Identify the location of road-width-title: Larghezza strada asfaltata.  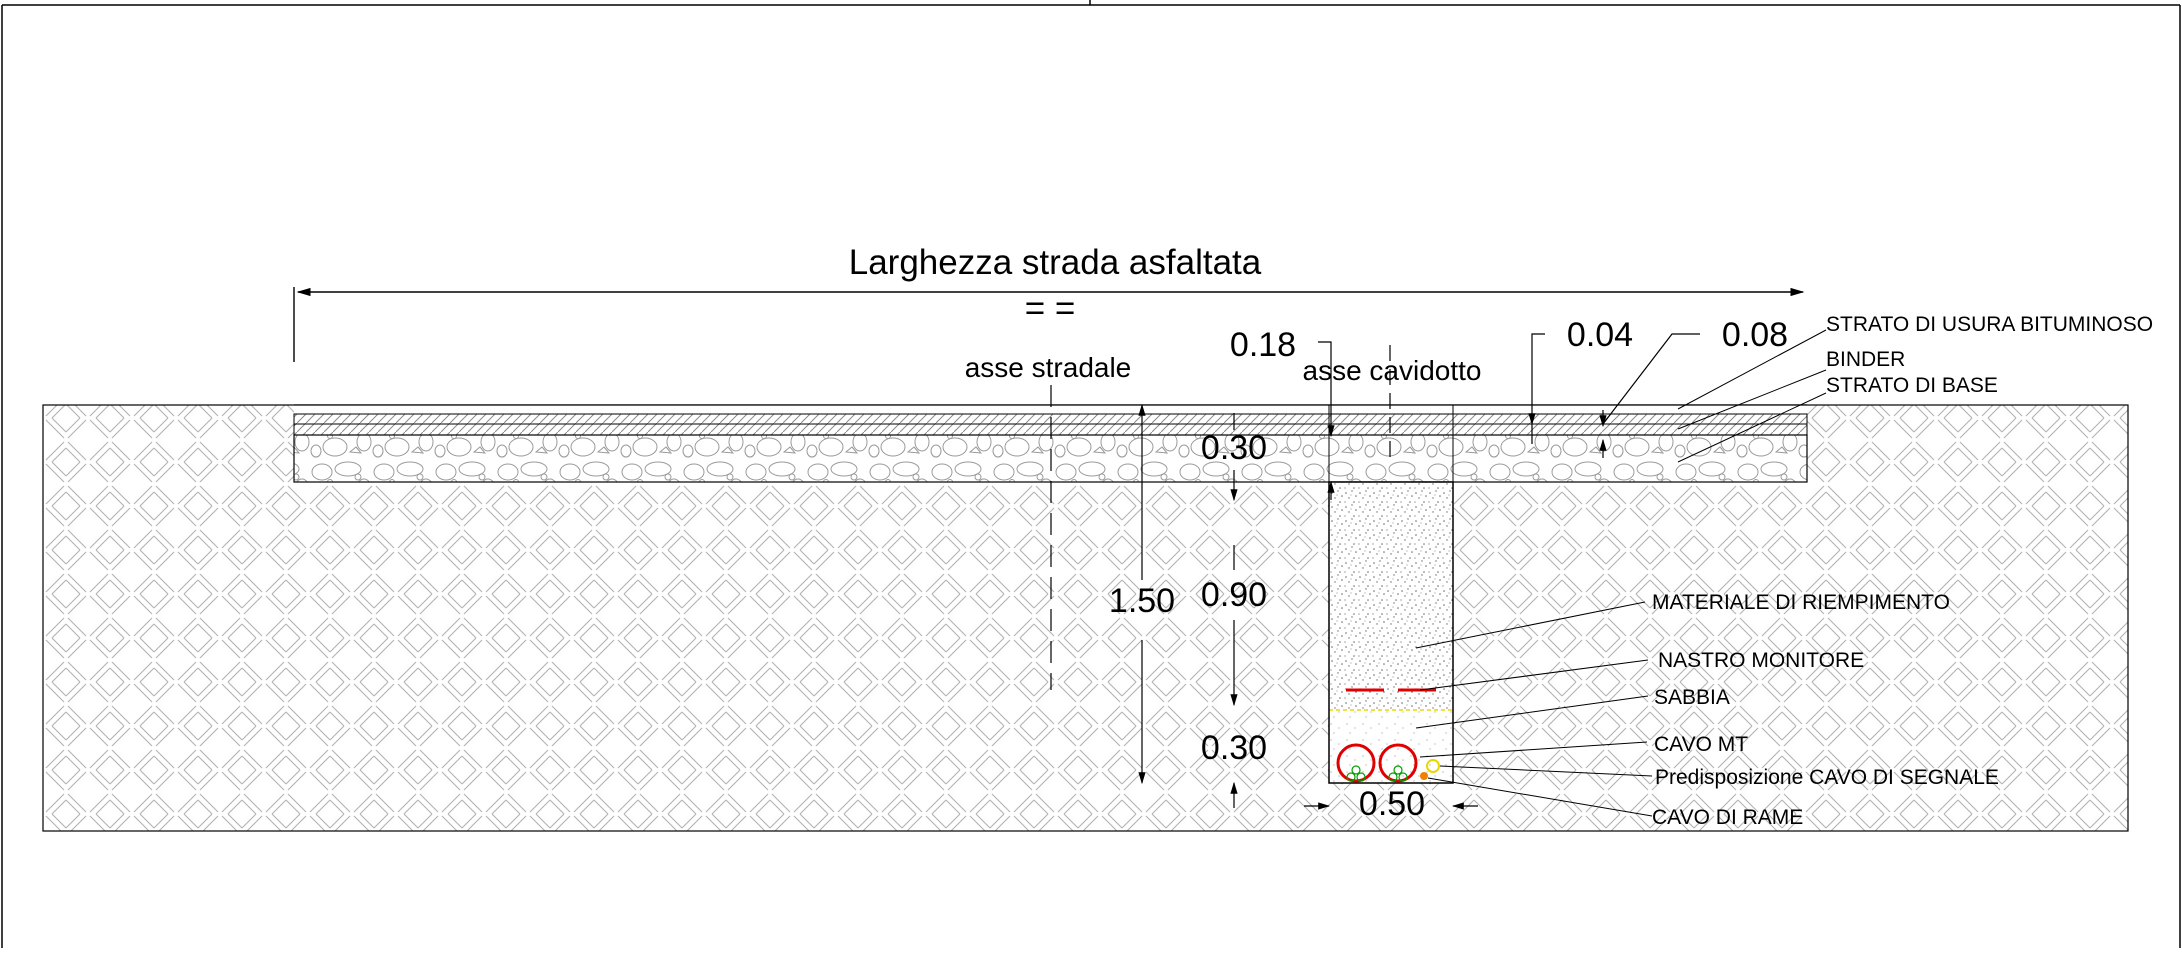
(1055, 262).